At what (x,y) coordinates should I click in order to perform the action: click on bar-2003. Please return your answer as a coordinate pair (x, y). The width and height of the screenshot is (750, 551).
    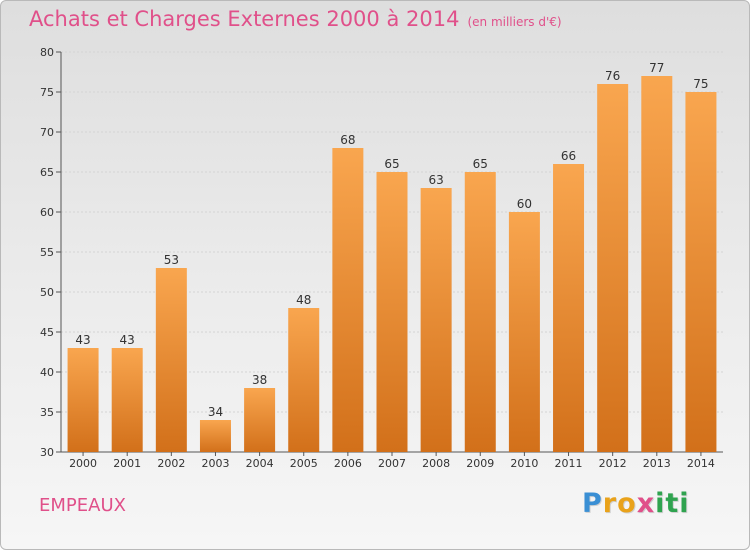
    Looking at the image, I should click on (215, 436).